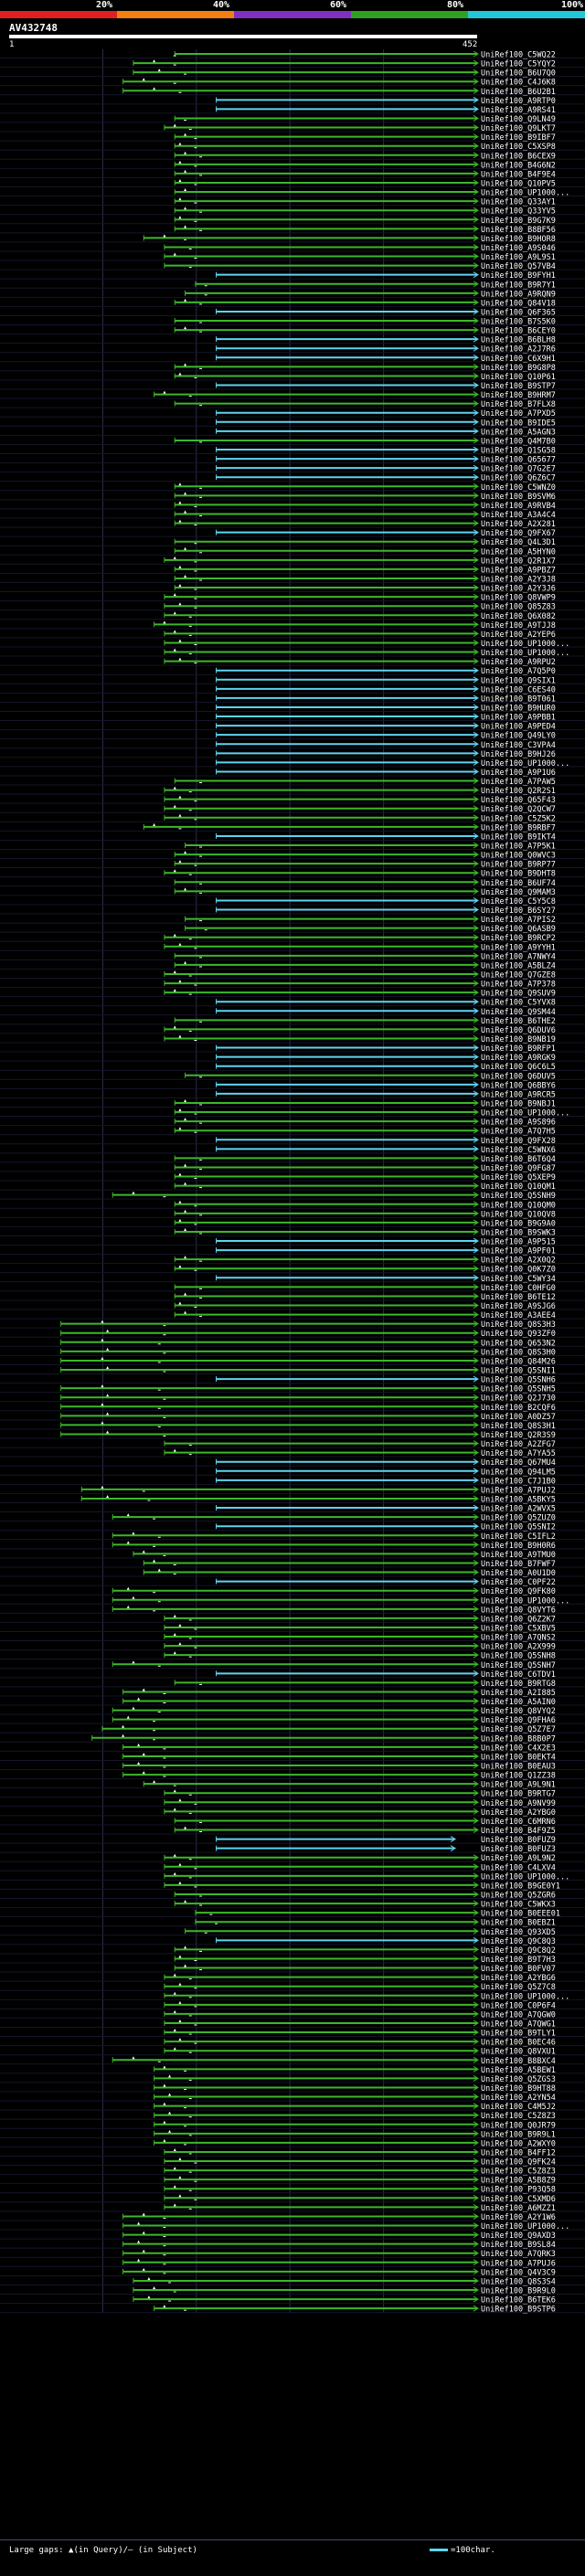 The image size is (585, 2576). What do you see at coordinates (518, 395) in the screenshot?
I see `hit-label: UniRef100_B9HRM7` at bounding box center [518, 395].